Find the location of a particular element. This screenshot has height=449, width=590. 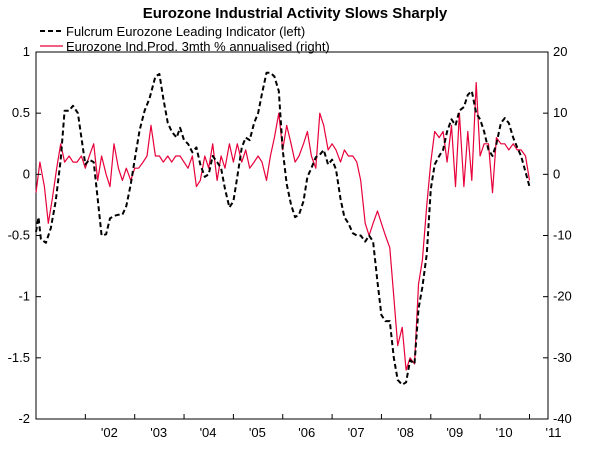

x-axis-tick-label: '03 is located at coordinates (158, 432).